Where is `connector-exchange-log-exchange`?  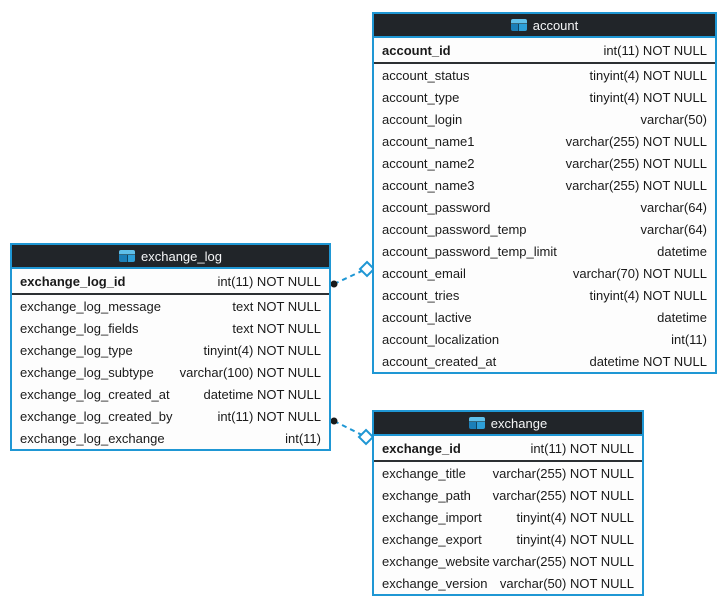
connector-exchange-log-exchange is located at coordinates (352, 431).